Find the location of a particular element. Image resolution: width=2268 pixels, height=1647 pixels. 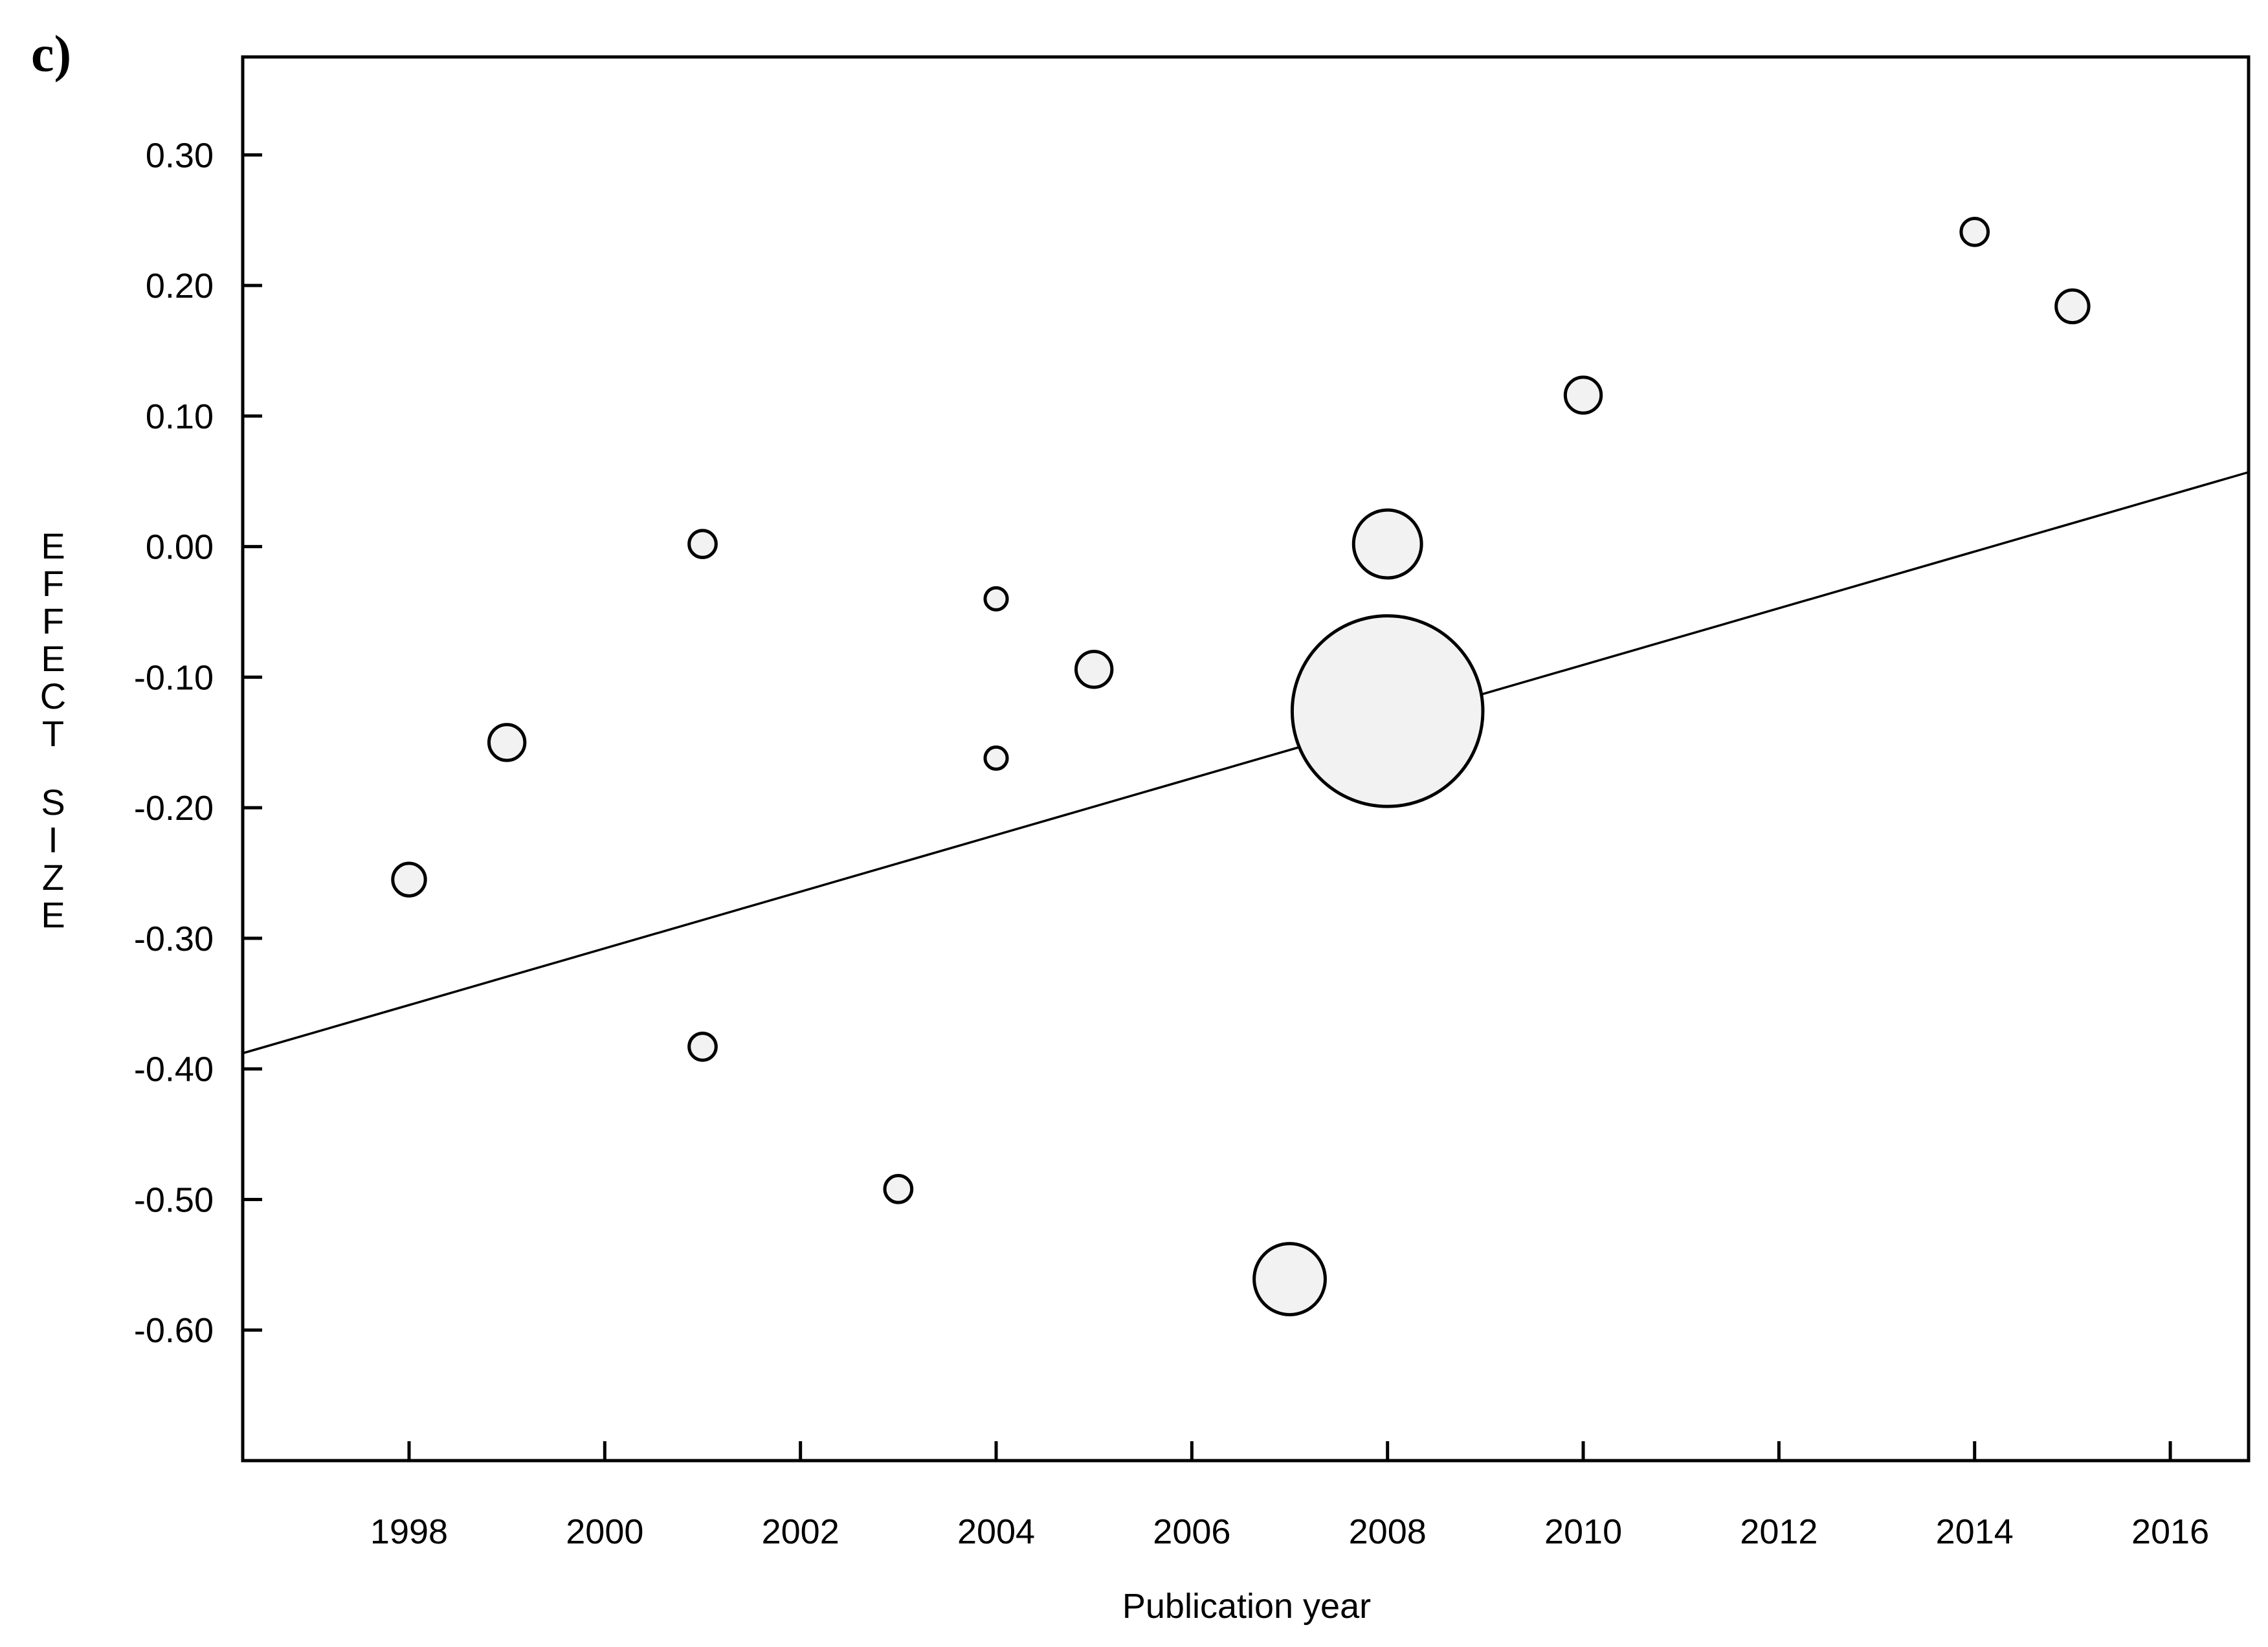

x-tick-label: 2012 is located at coordinates (1779, 1531).